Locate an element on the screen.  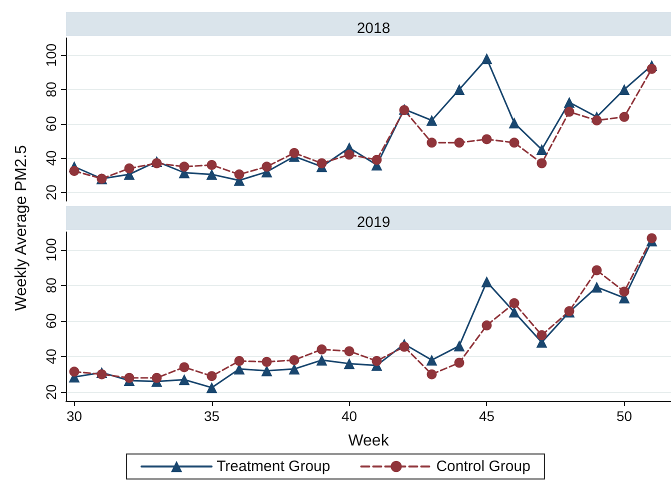
x-tick-label: 45 is located at coordinates (486, 416).